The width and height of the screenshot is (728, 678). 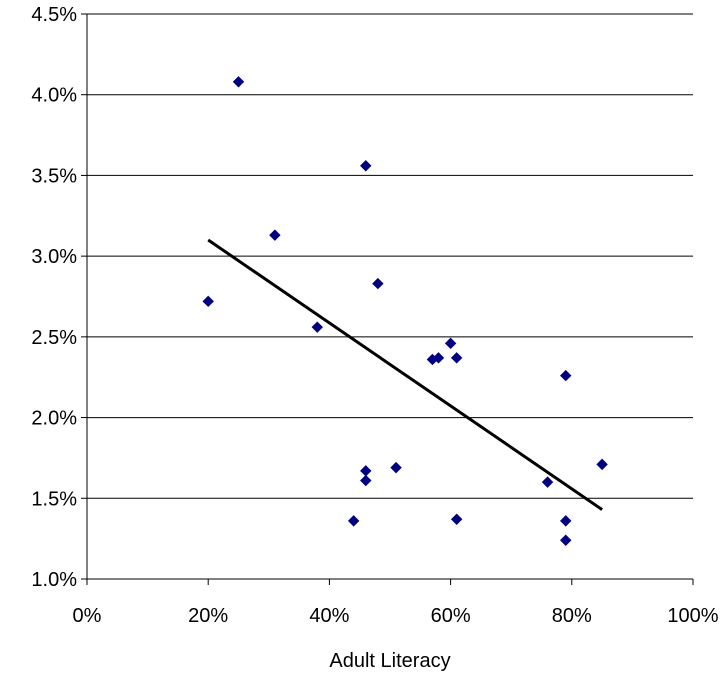 What do you see at coordinates (54, 15) in the screenshot?
I see `y-tick-label: 4.5%` at bounding box center [54, 15].